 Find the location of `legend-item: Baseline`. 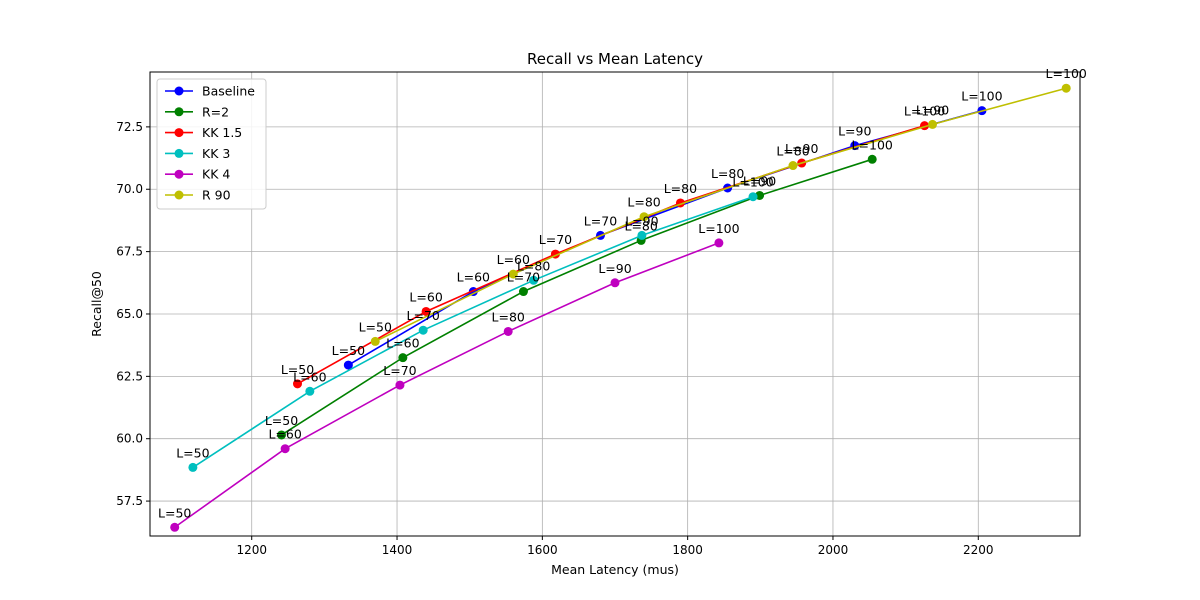

legend-item: Baseline is located at coordinates (210, 91).